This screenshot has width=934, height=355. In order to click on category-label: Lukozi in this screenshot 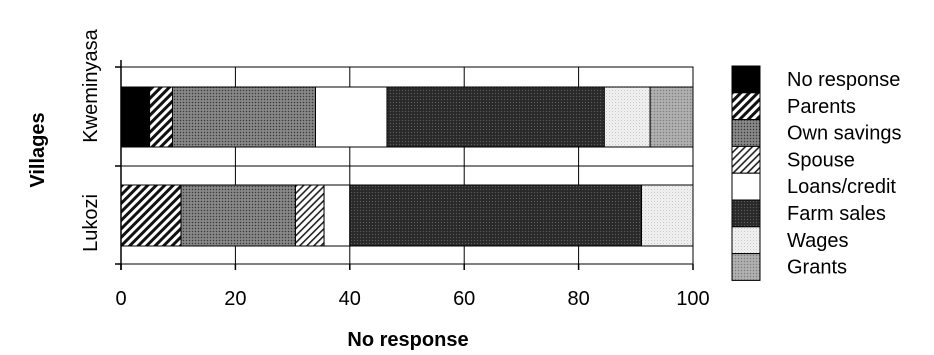, I will do `click(91, 223)`.